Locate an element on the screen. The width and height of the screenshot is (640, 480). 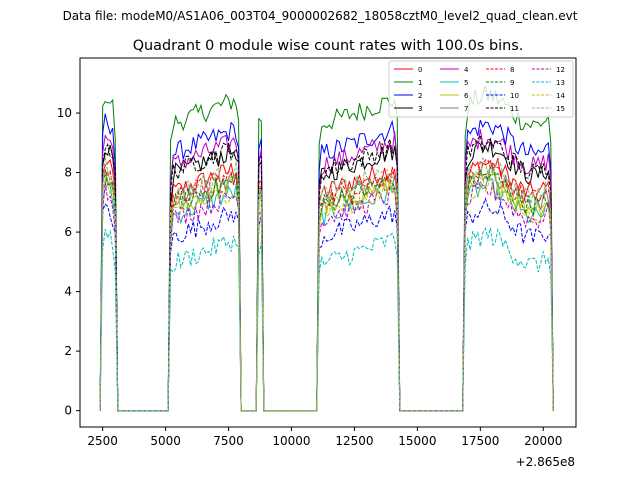
legend-label-0: 0 is located at coordinates (420, 70).